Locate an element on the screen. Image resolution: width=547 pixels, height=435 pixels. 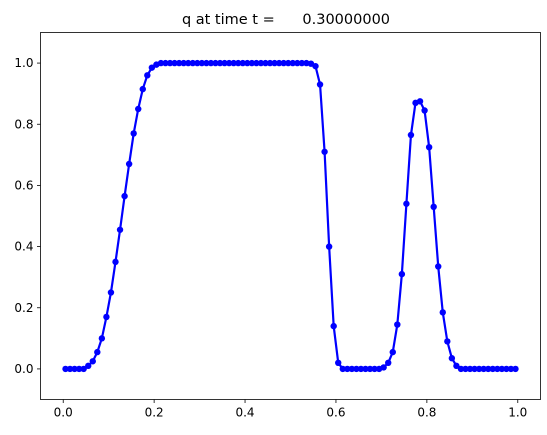
x-tick-label: 1.0 is located at coordinates (517, 413).